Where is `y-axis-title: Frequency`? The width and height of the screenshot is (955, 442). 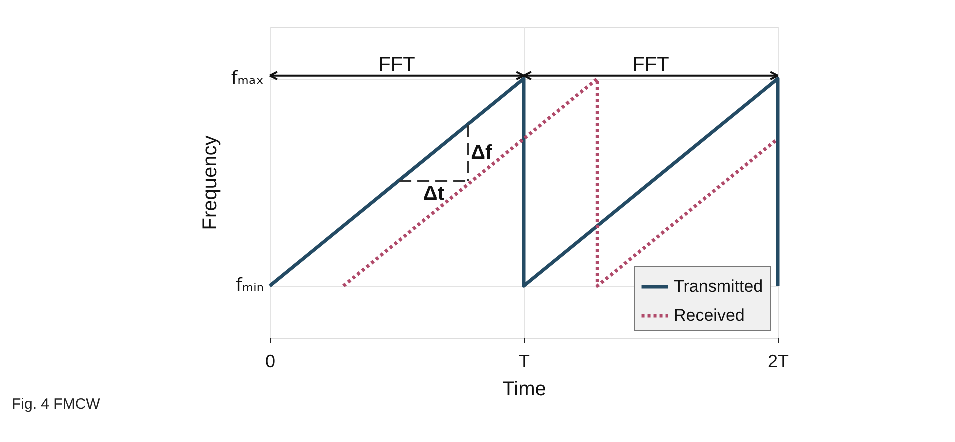
y-axis-title: Frequency is located at coordinates (211, 183).